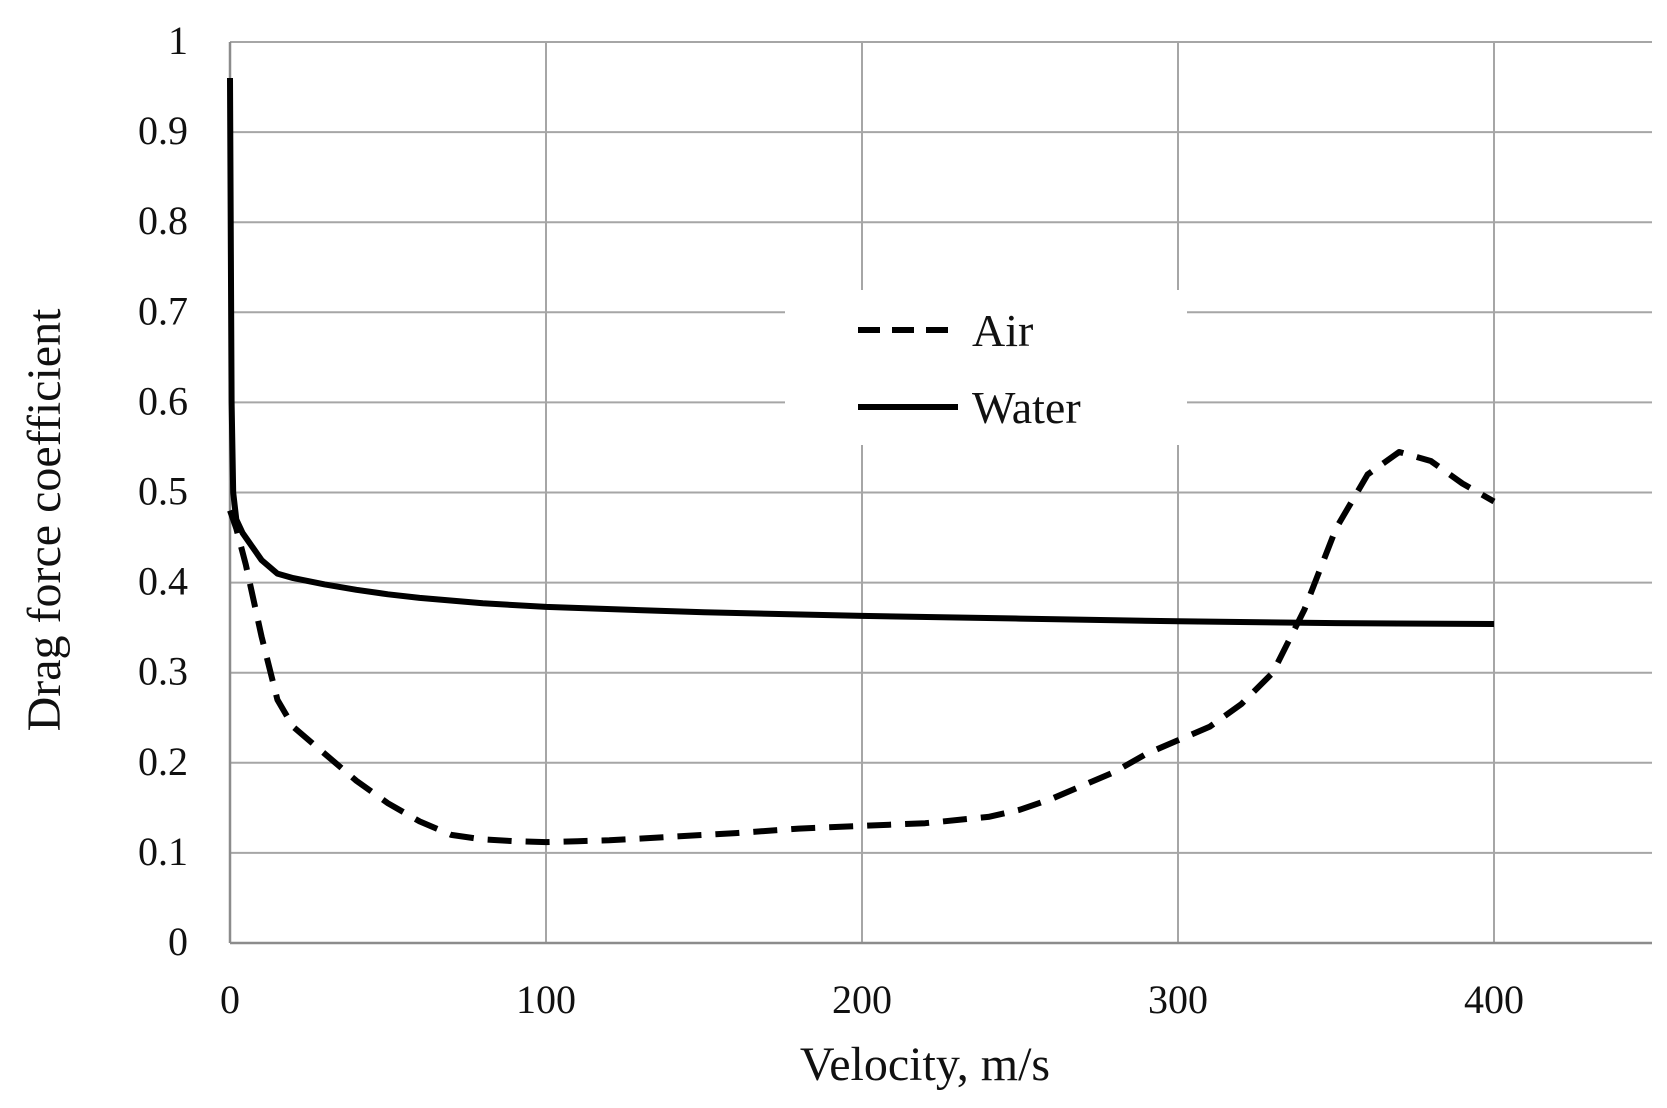 The width and height of the screenshot is (1667, 1108). What do you see at coordinates (163, 130) in the screenshot?
I see `y-tick-label-9: 0.9` at bounding box center [163, 130].